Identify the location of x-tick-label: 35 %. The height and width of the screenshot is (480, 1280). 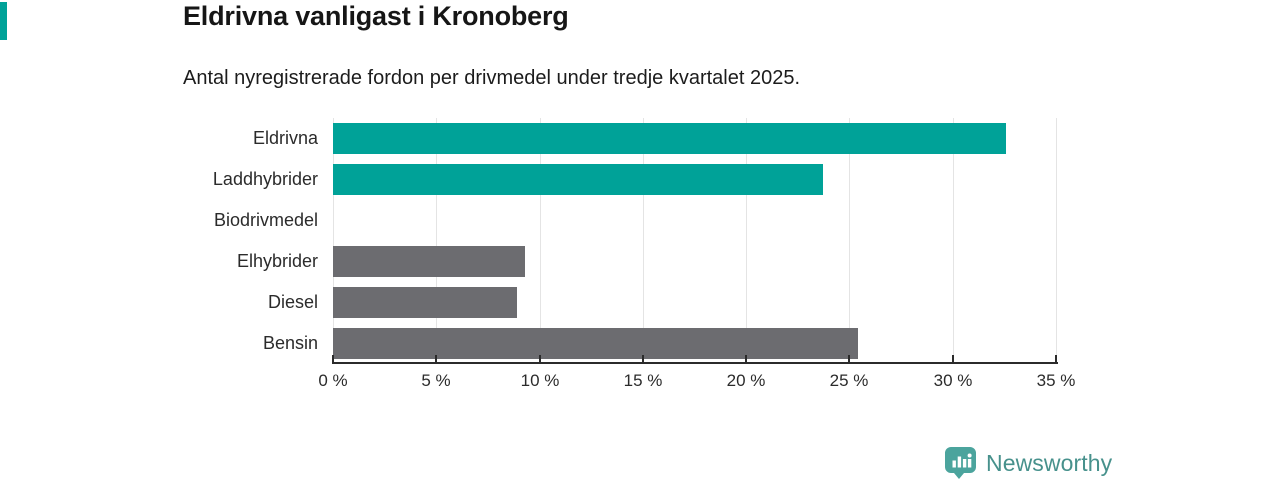
(1056, 380).